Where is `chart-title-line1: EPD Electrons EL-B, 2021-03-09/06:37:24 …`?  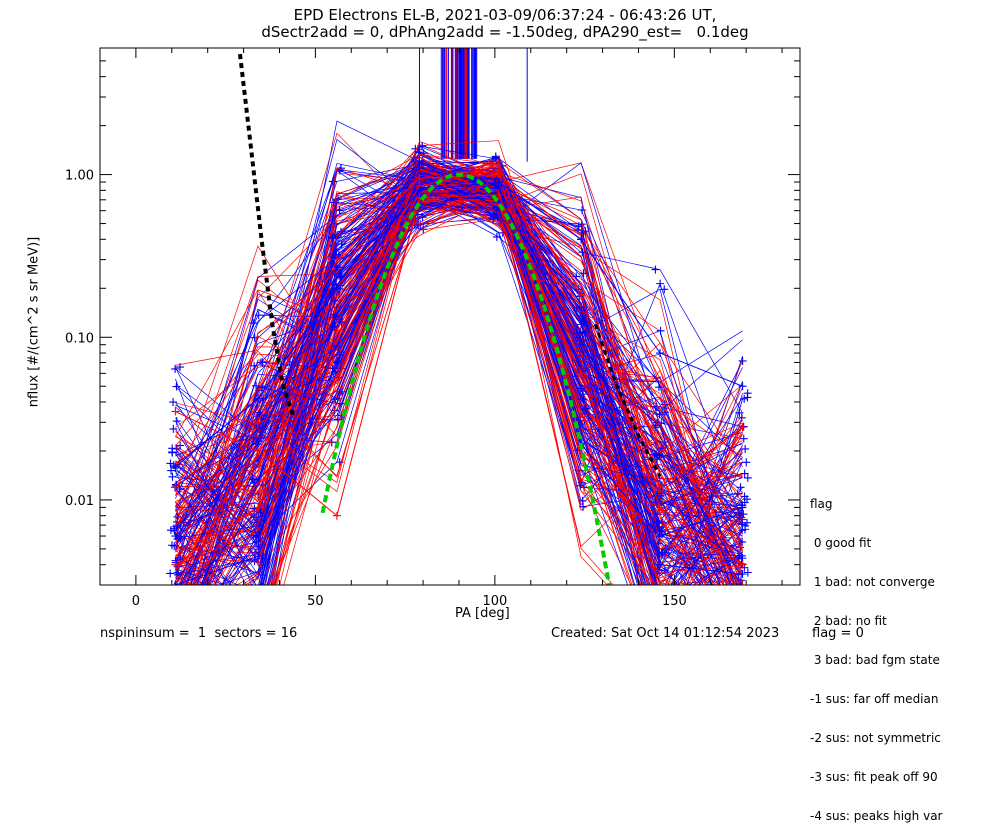 chart-title-line1: EPD Electrons EL-B, 2021-03-09/06:37:24 … is located at coordinates (505, 15).